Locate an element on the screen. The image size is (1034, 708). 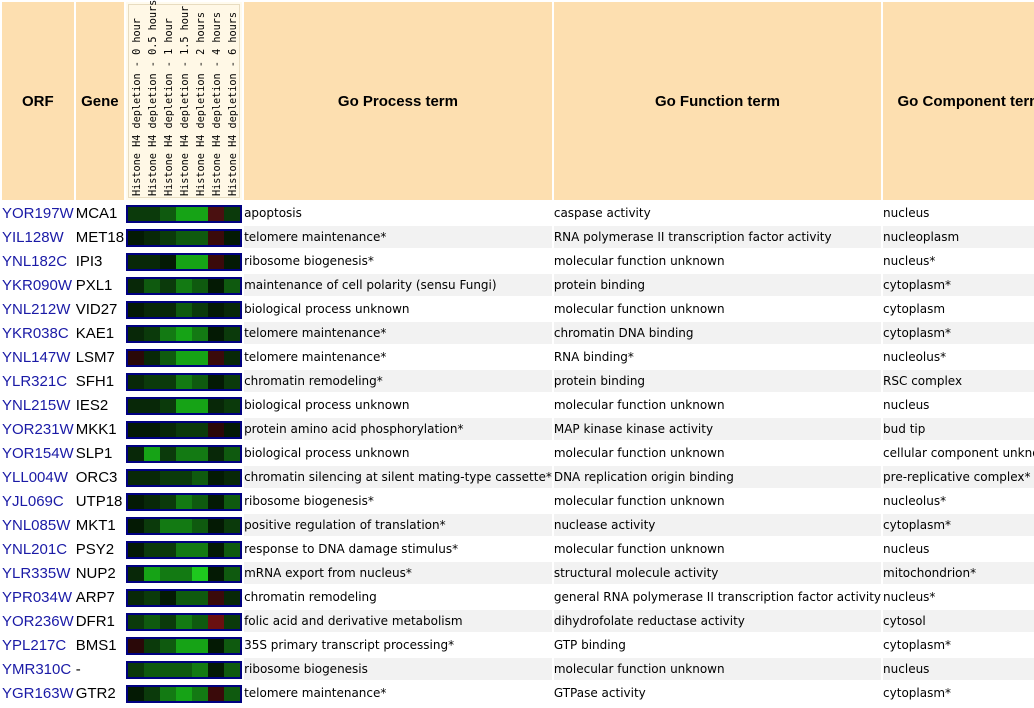
orf-link: YMR310C is located at coordinates (37, 669).